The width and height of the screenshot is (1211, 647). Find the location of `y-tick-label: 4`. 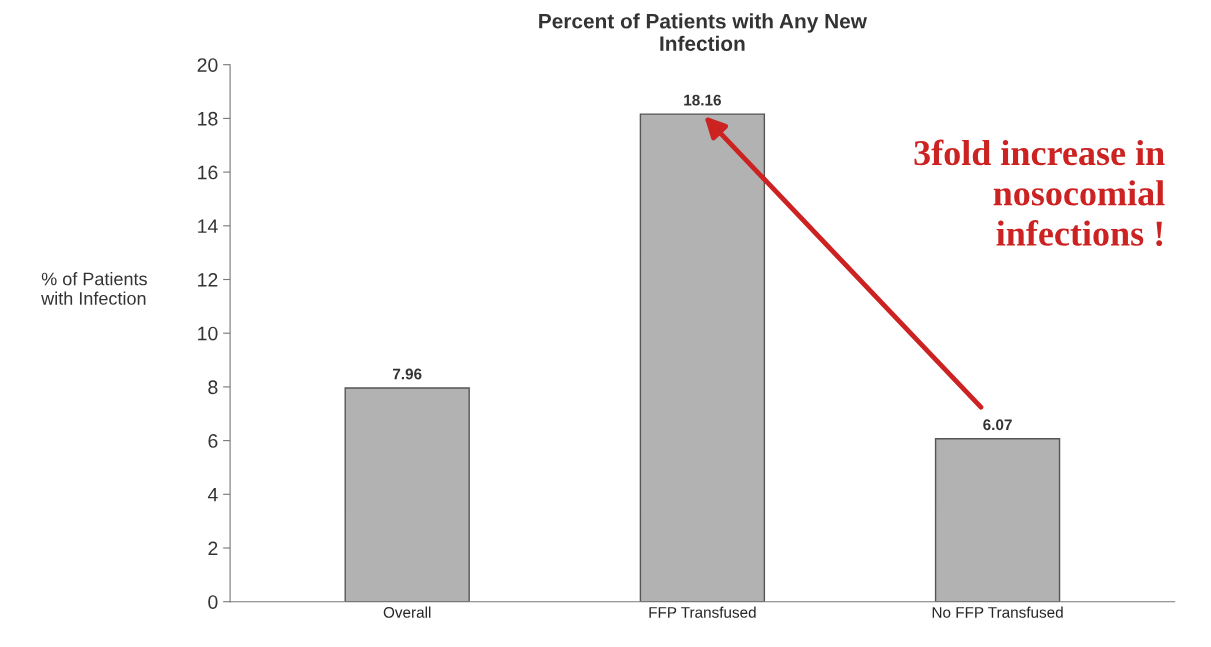

y-tick-label: 4 is located at coordinates (212, 494).